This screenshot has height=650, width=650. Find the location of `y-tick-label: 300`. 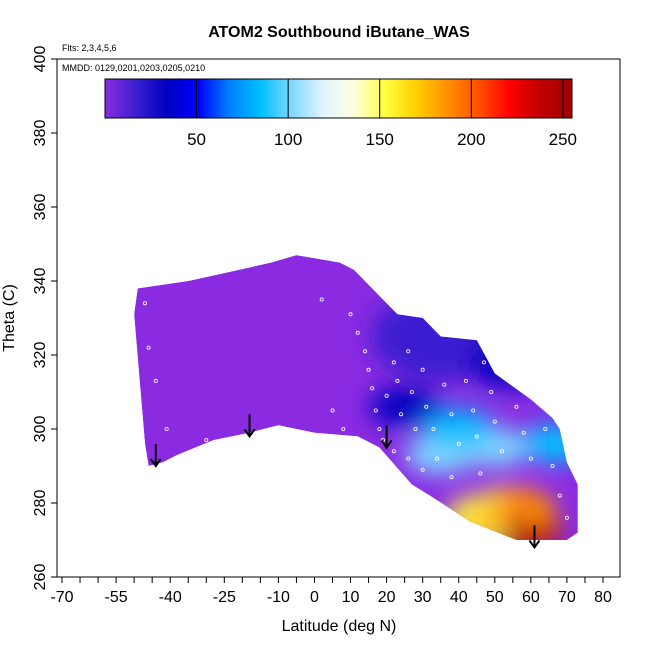

y-tick-label: 300 is located at coordinates (40, 429).